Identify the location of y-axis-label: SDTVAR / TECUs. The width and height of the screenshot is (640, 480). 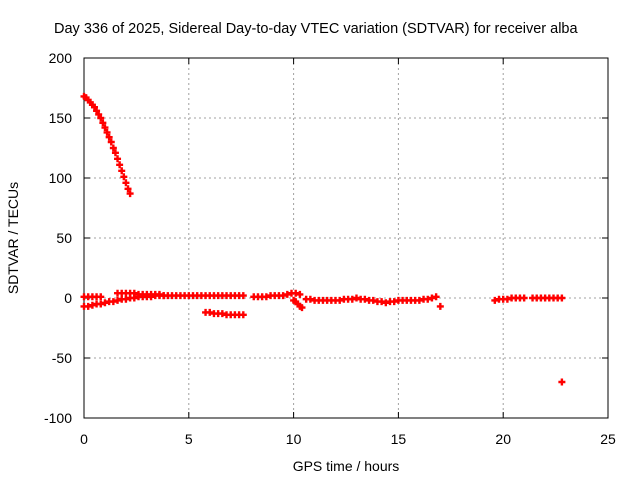
(13, 238).